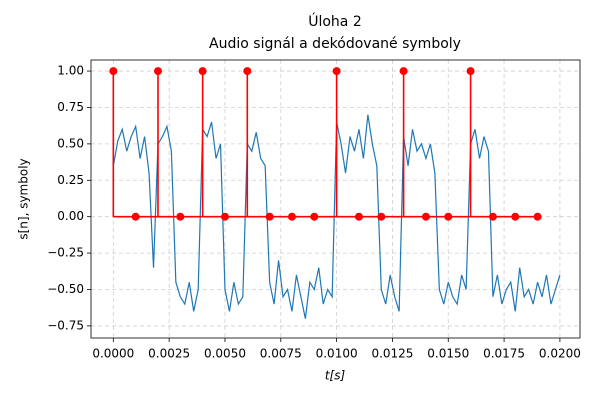 This screenshot has height=400, width=600. I want to click on x-tick-label: 0.0175, so click(504, 354).